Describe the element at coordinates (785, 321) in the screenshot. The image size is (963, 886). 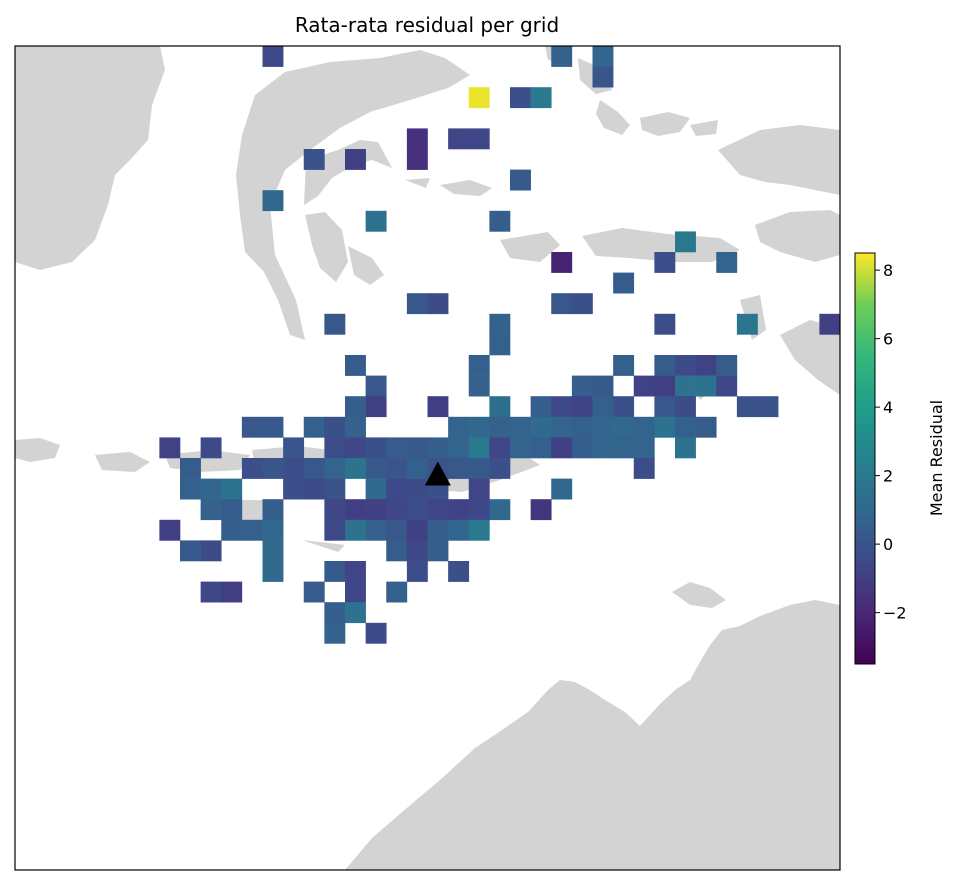
I see `land-kei` at that location.